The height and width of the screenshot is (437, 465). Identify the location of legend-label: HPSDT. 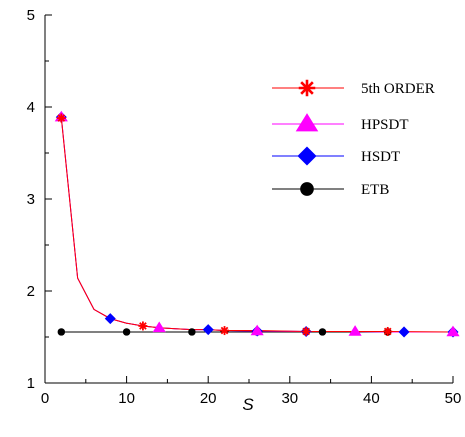
(385, 125).